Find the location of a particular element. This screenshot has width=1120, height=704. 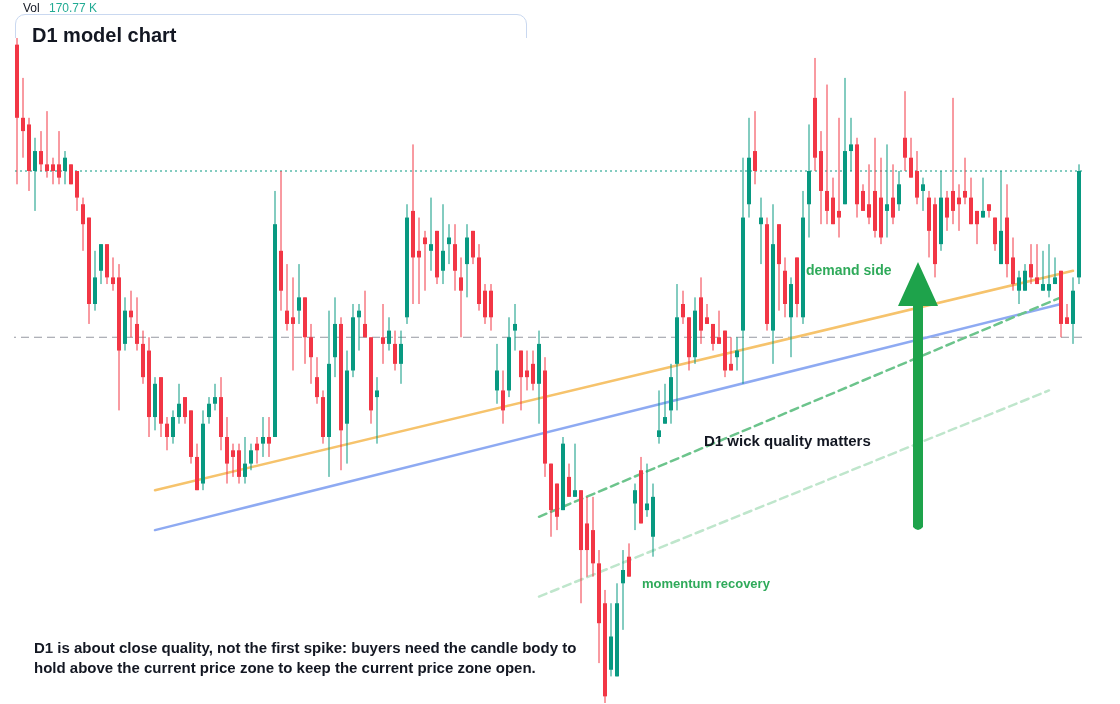

chart-title: D1 model chart is located at coordinates (104, 35).